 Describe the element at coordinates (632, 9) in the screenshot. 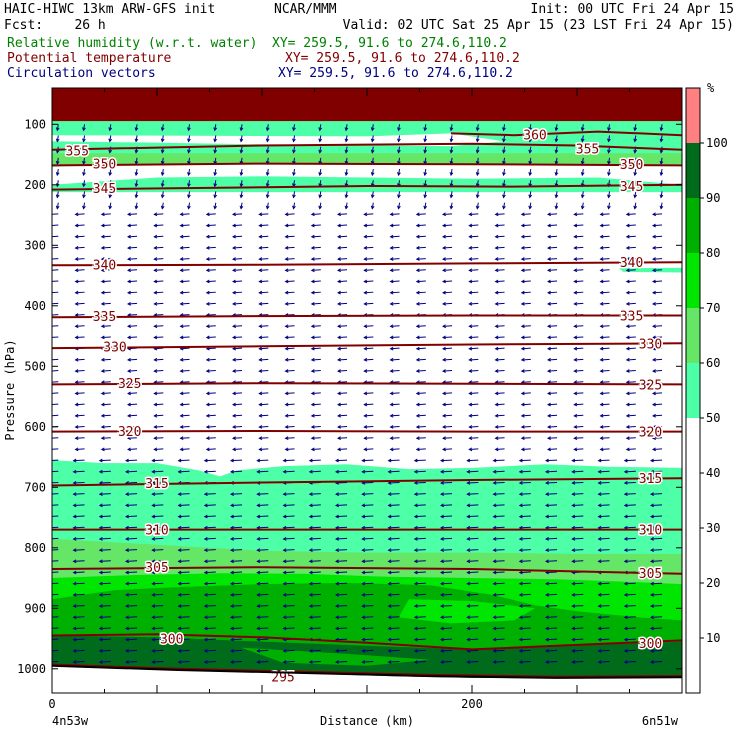

I see `title-init: Init: 00 UTC Fri 24 Apr 15` at that location.